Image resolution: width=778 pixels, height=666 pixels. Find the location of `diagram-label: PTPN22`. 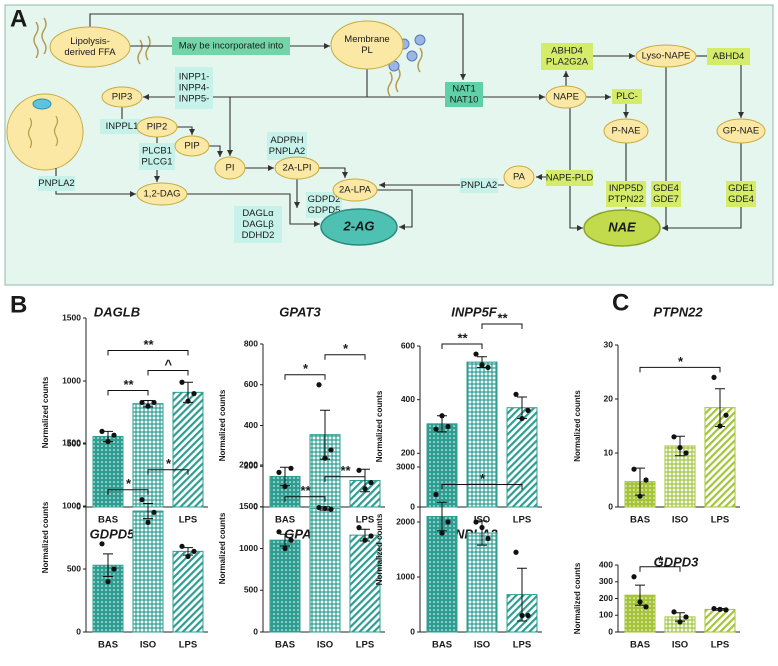

diagram-label: PTPN22 is located at coordinates (626, 199).